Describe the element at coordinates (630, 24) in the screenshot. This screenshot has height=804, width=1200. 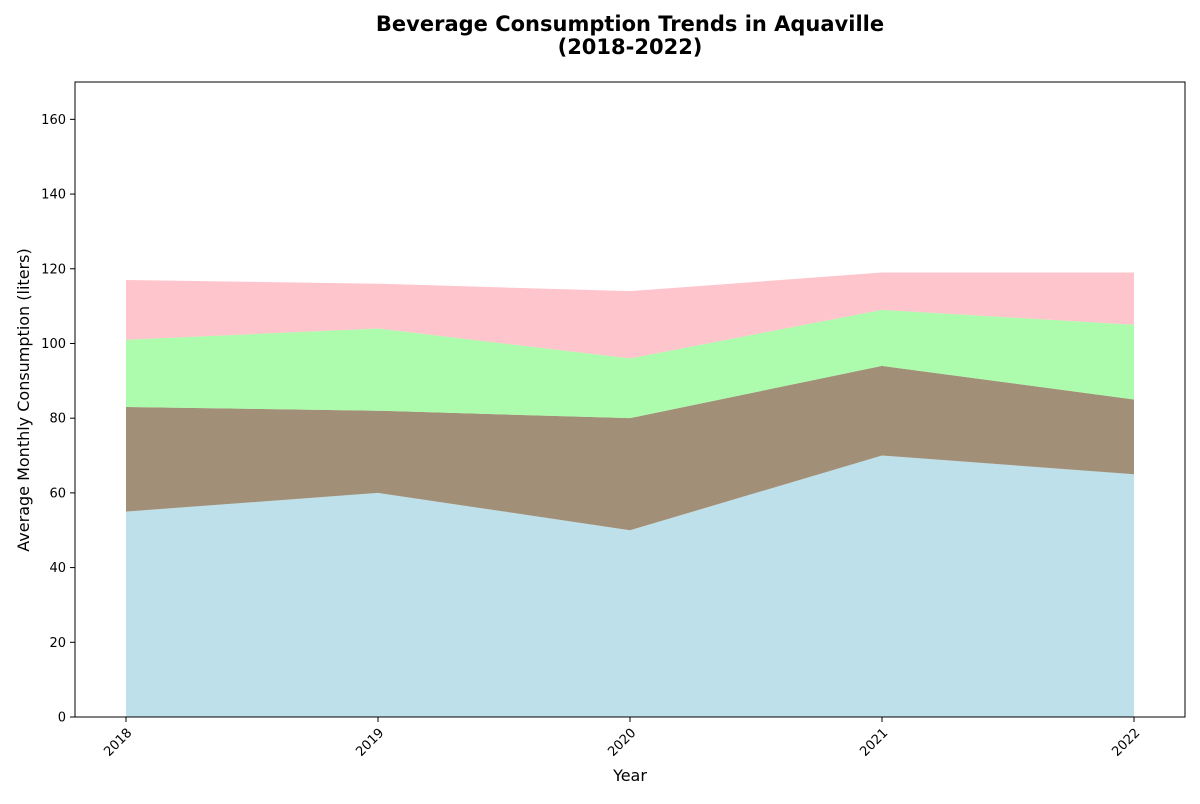
I see `chart-title-line-1: Beverage Consumption Trends in Aquaville` at that location.